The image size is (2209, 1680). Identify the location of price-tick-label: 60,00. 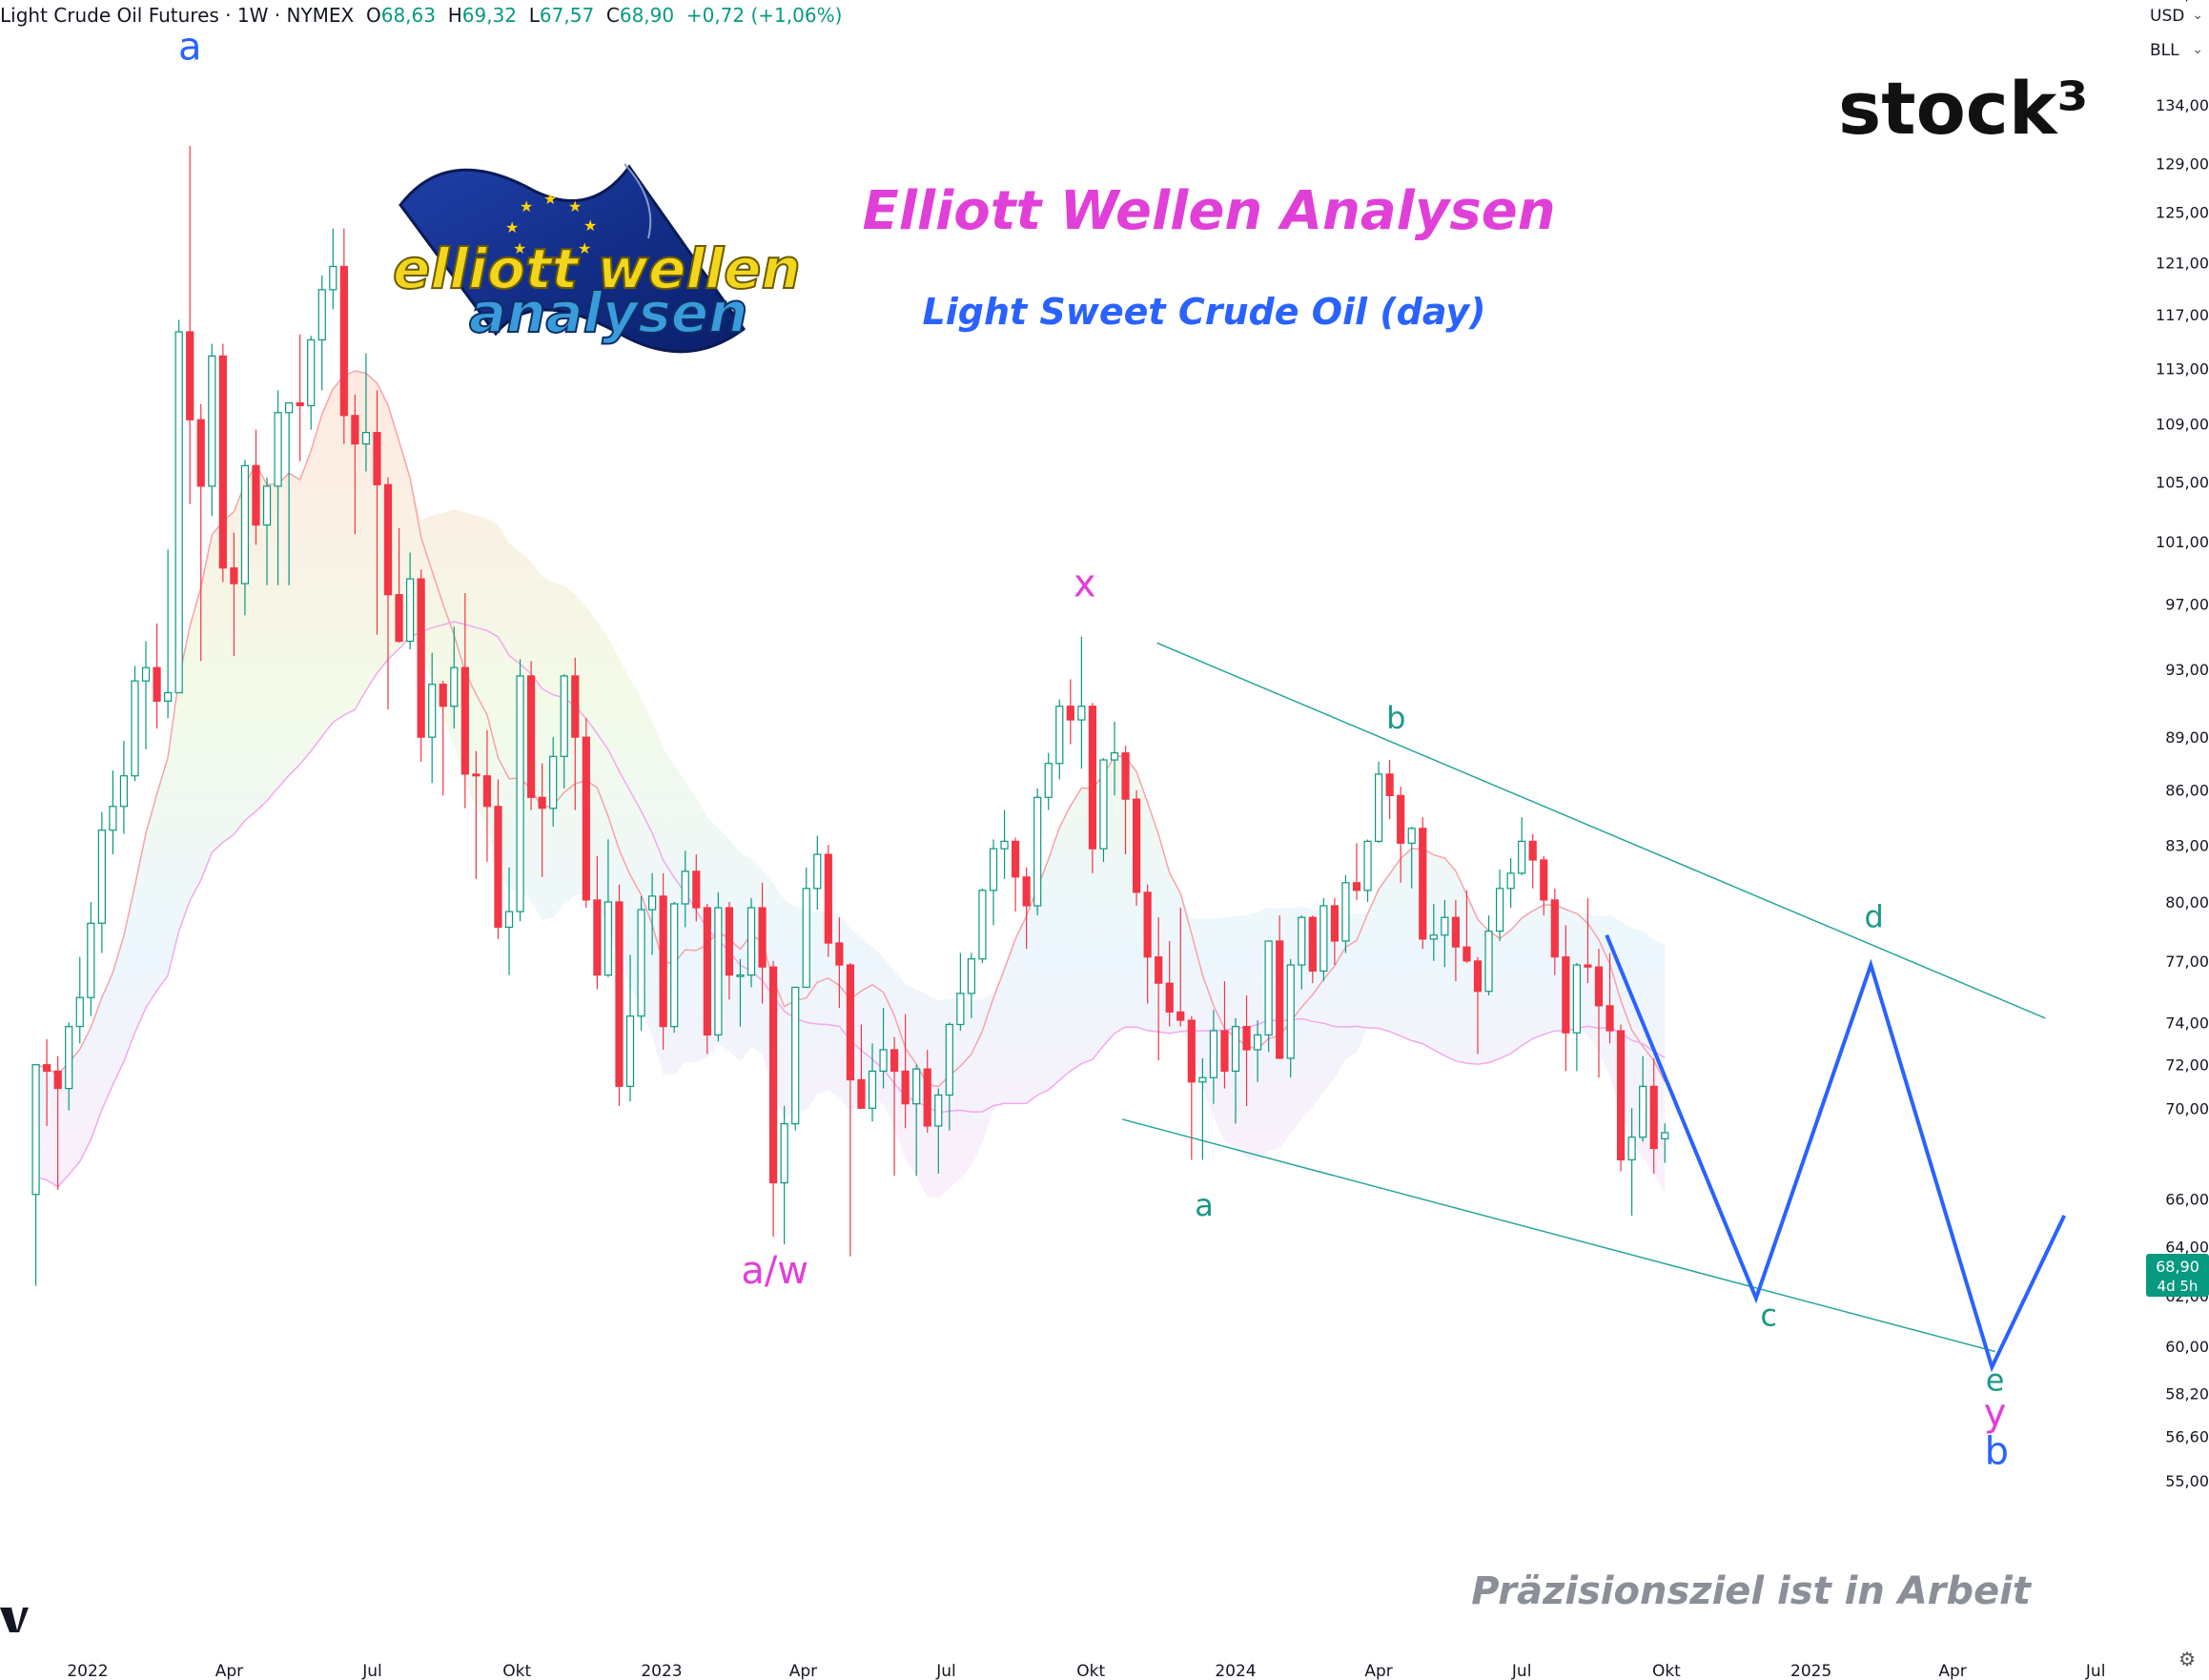
(2187, 1347).